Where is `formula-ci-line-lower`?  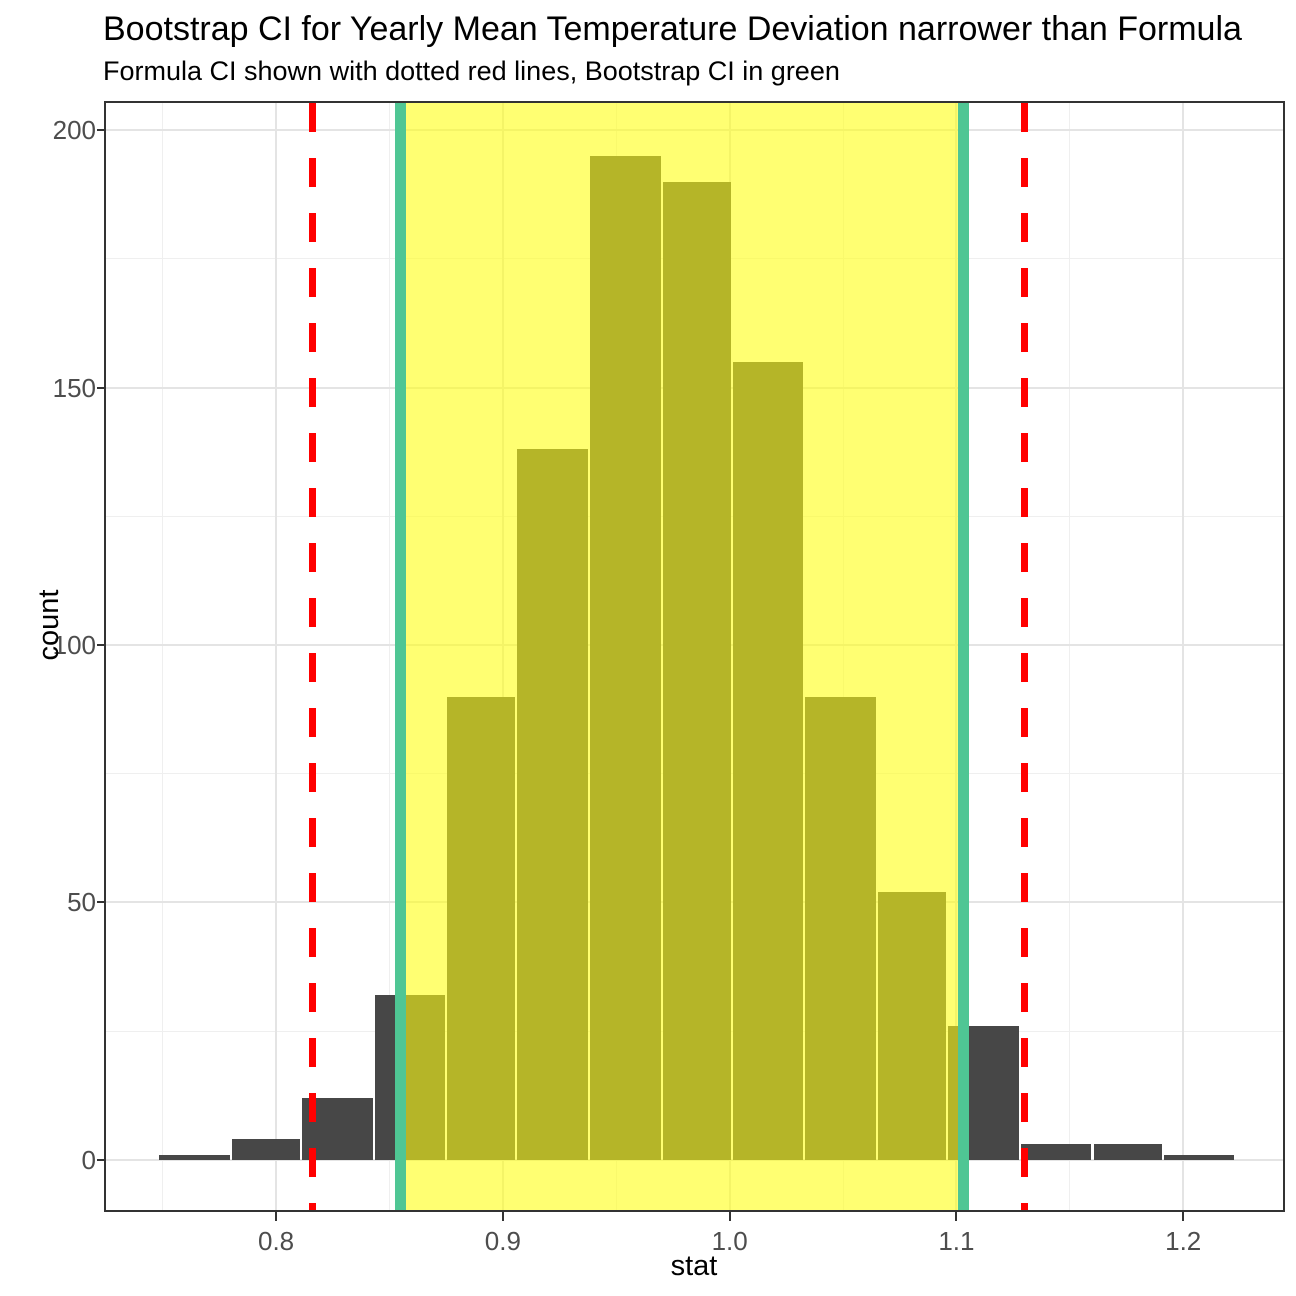 formula-ci-line-lower is located at coordinates (312, 656).